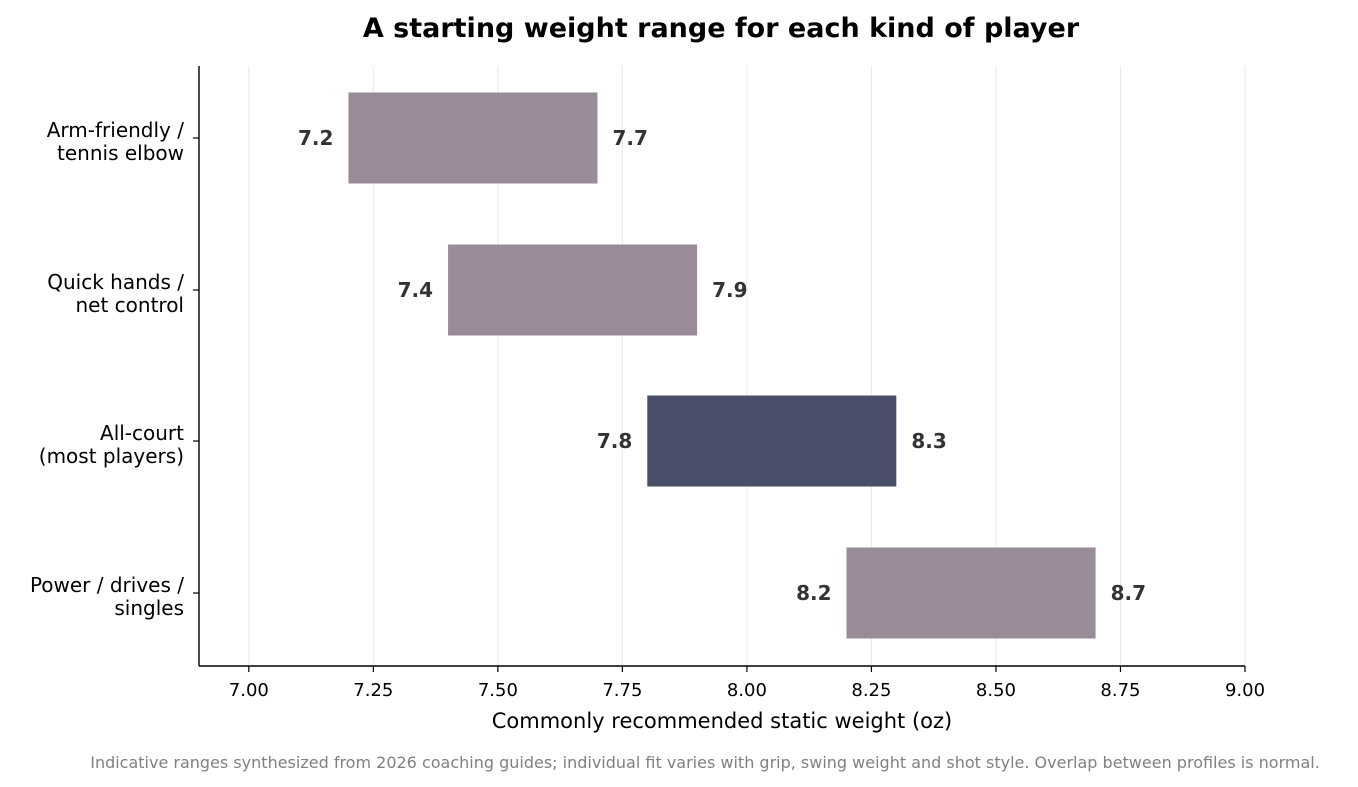  What do you see at coordinates (498, 690) in the screenshot?
I see `x-tick-label: 7.50` at bounding box center [498, 690].